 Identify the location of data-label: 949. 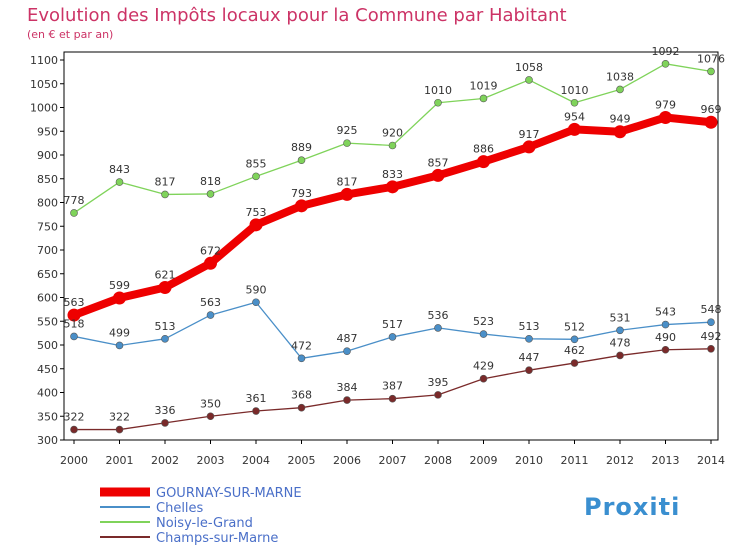
(620, 119).